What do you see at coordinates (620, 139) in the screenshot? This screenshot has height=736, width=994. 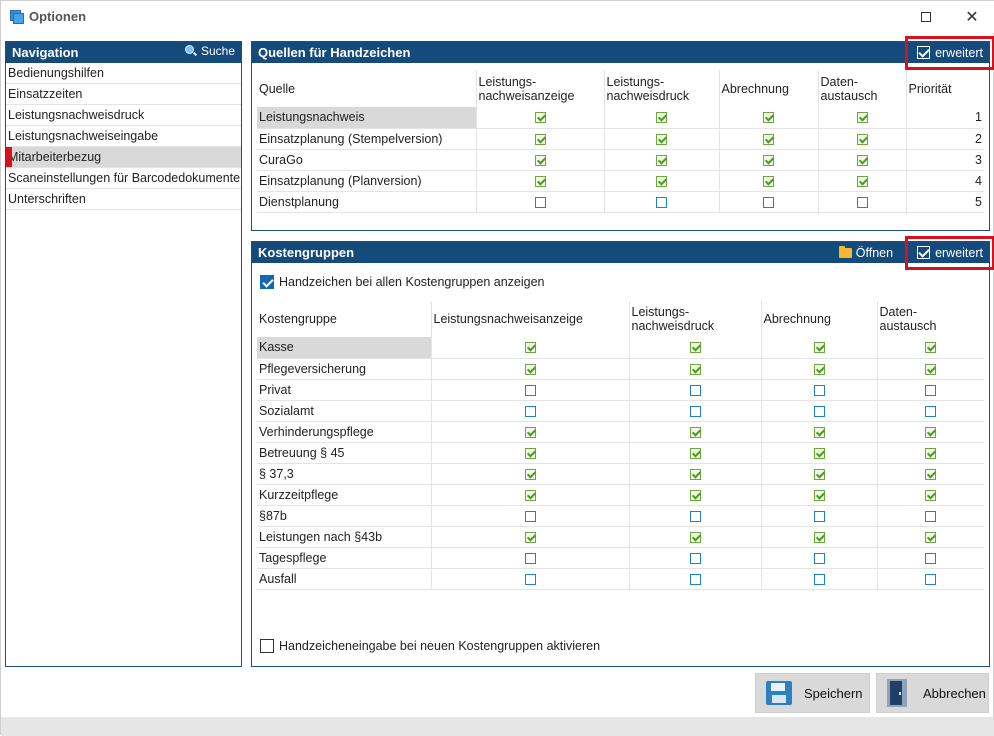 I see `table-row: Einsatzplanung (Stempelversion) 2` at bounding box center [620, 139].